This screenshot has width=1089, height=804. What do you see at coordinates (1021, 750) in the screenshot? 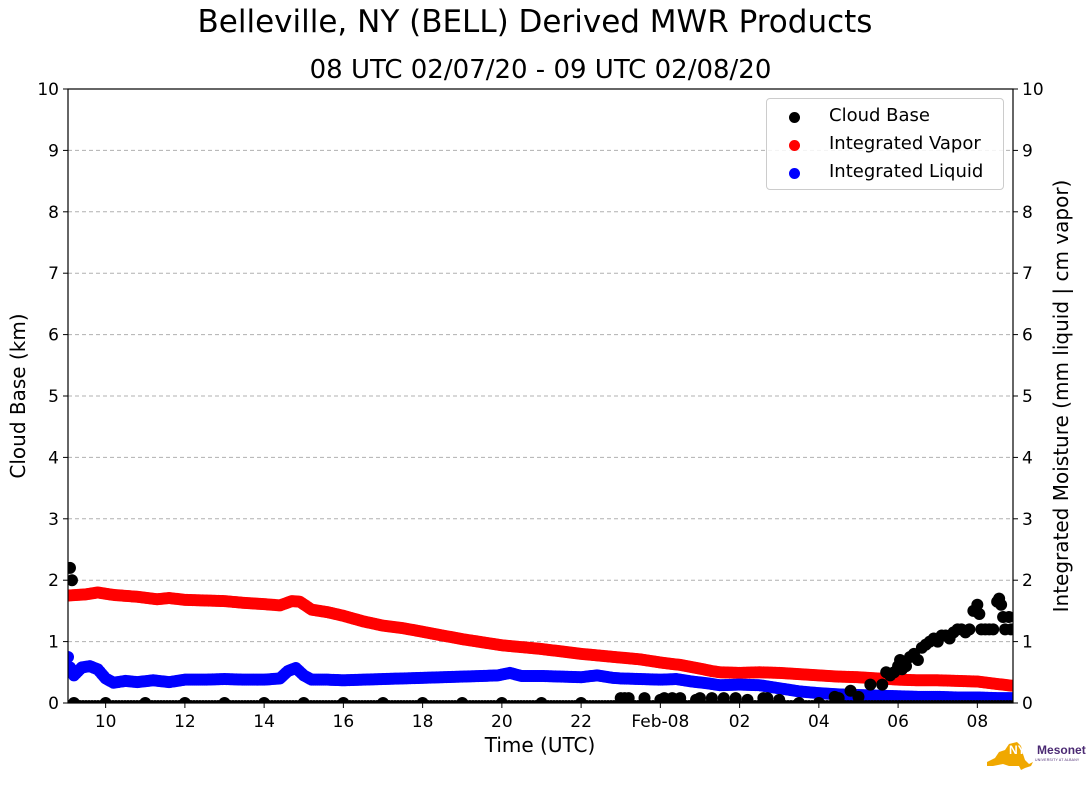
I see `logo-nys: NYS` at bounding box center [1021, 750].